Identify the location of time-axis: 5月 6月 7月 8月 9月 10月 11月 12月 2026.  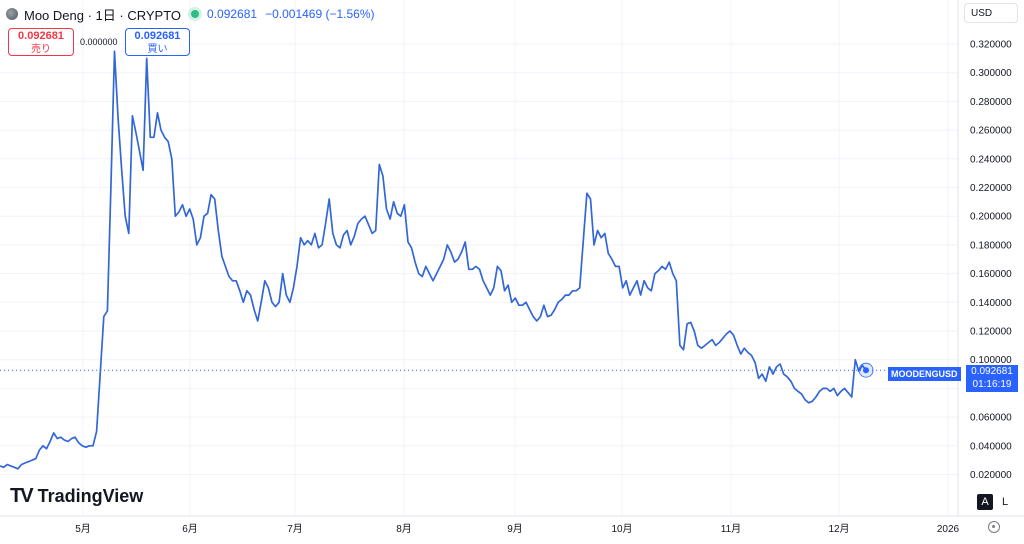
(517, 529).